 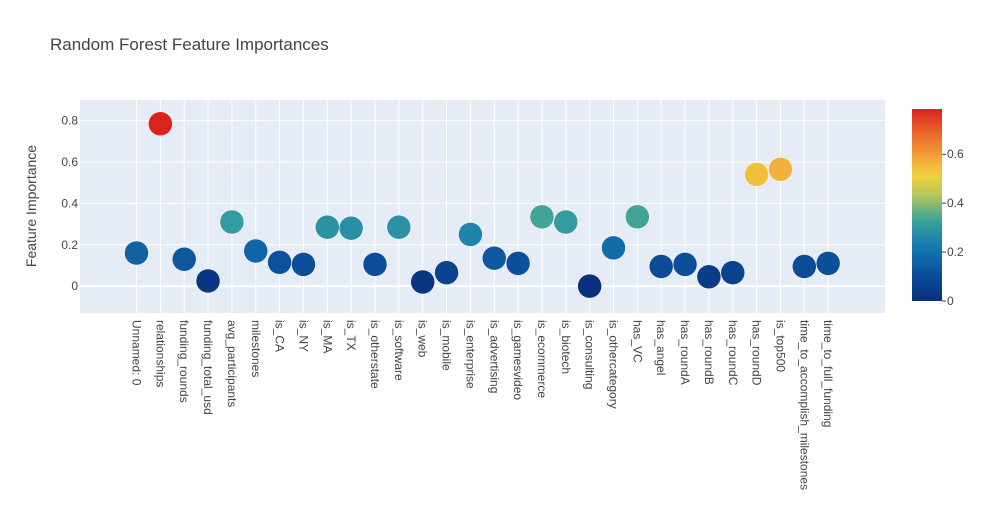 I want to click on x-tick-label: is_top500, so click(x=780, y=346).